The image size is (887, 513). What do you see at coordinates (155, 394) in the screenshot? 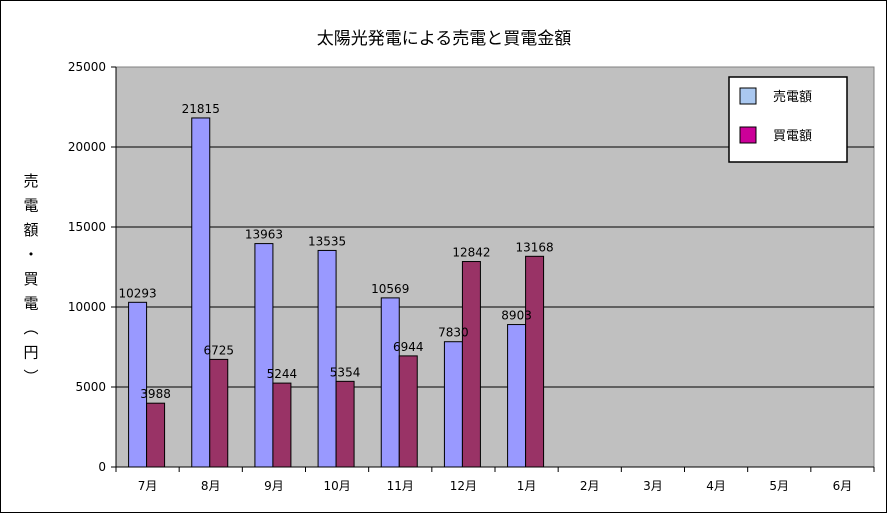
I see `data-label-buy: 3988` at bounding box center [155, 394].